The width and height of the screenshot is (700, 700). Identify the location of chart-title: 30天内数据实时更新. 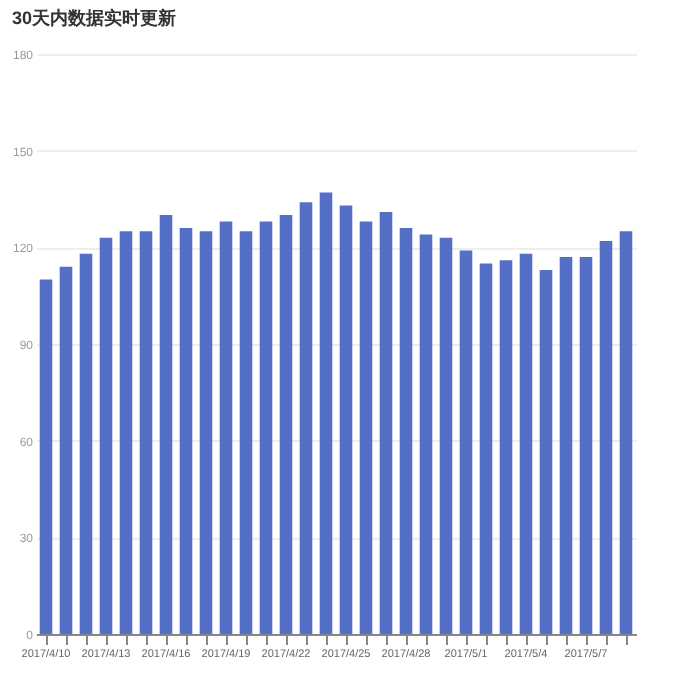
(94, 18).